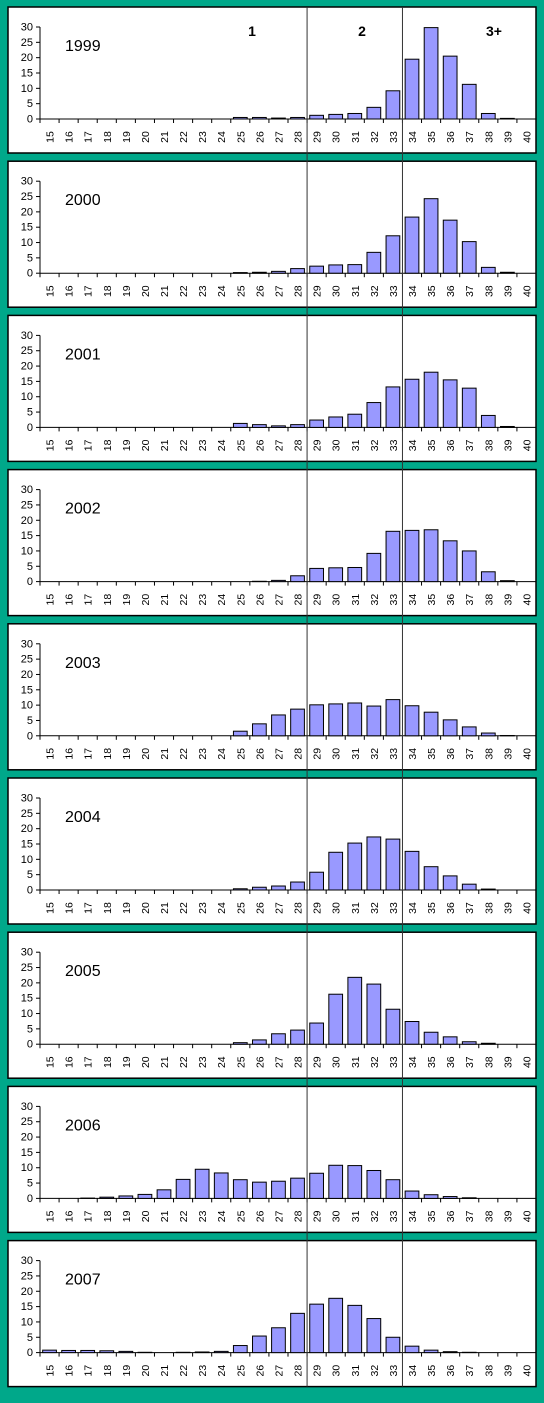 Image resolution: width=544 pixels, height=1403 pixels. I want to click on x-tick-label: 16, so click(70, 600).